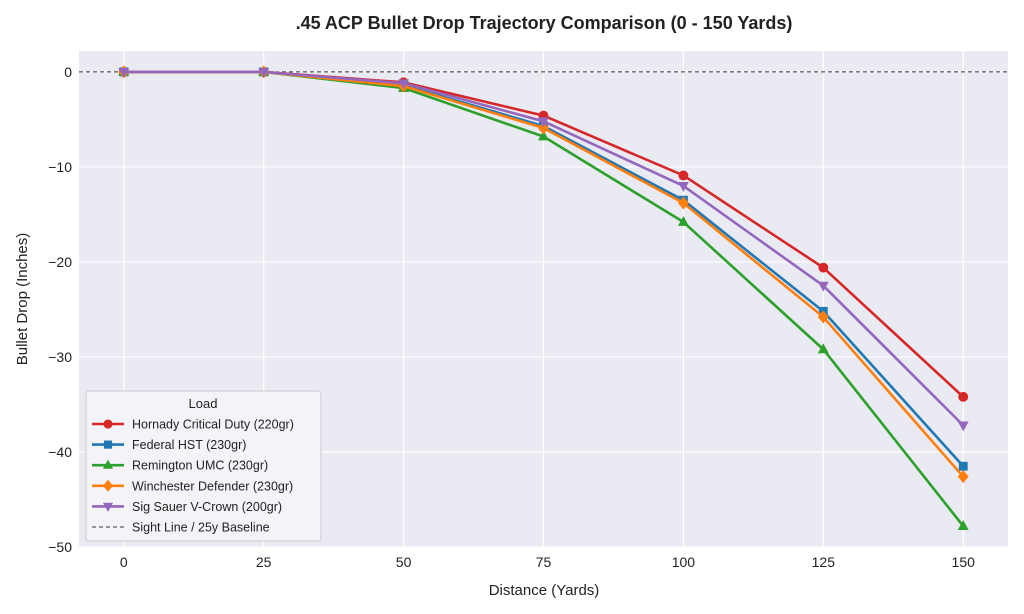 The height and width of the screenshot is (614, 1024). I want to click on legend-label: Sight Line / 25y Baseline, so click(201, 528).